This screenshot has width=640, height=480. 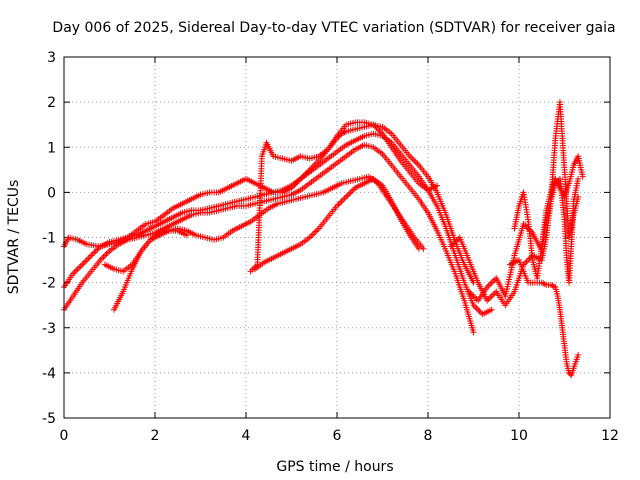 What do you see at coordinates (428, 436) in the screenshot?
I see `x-tick-label: 8` at bounding box center [428, 436].